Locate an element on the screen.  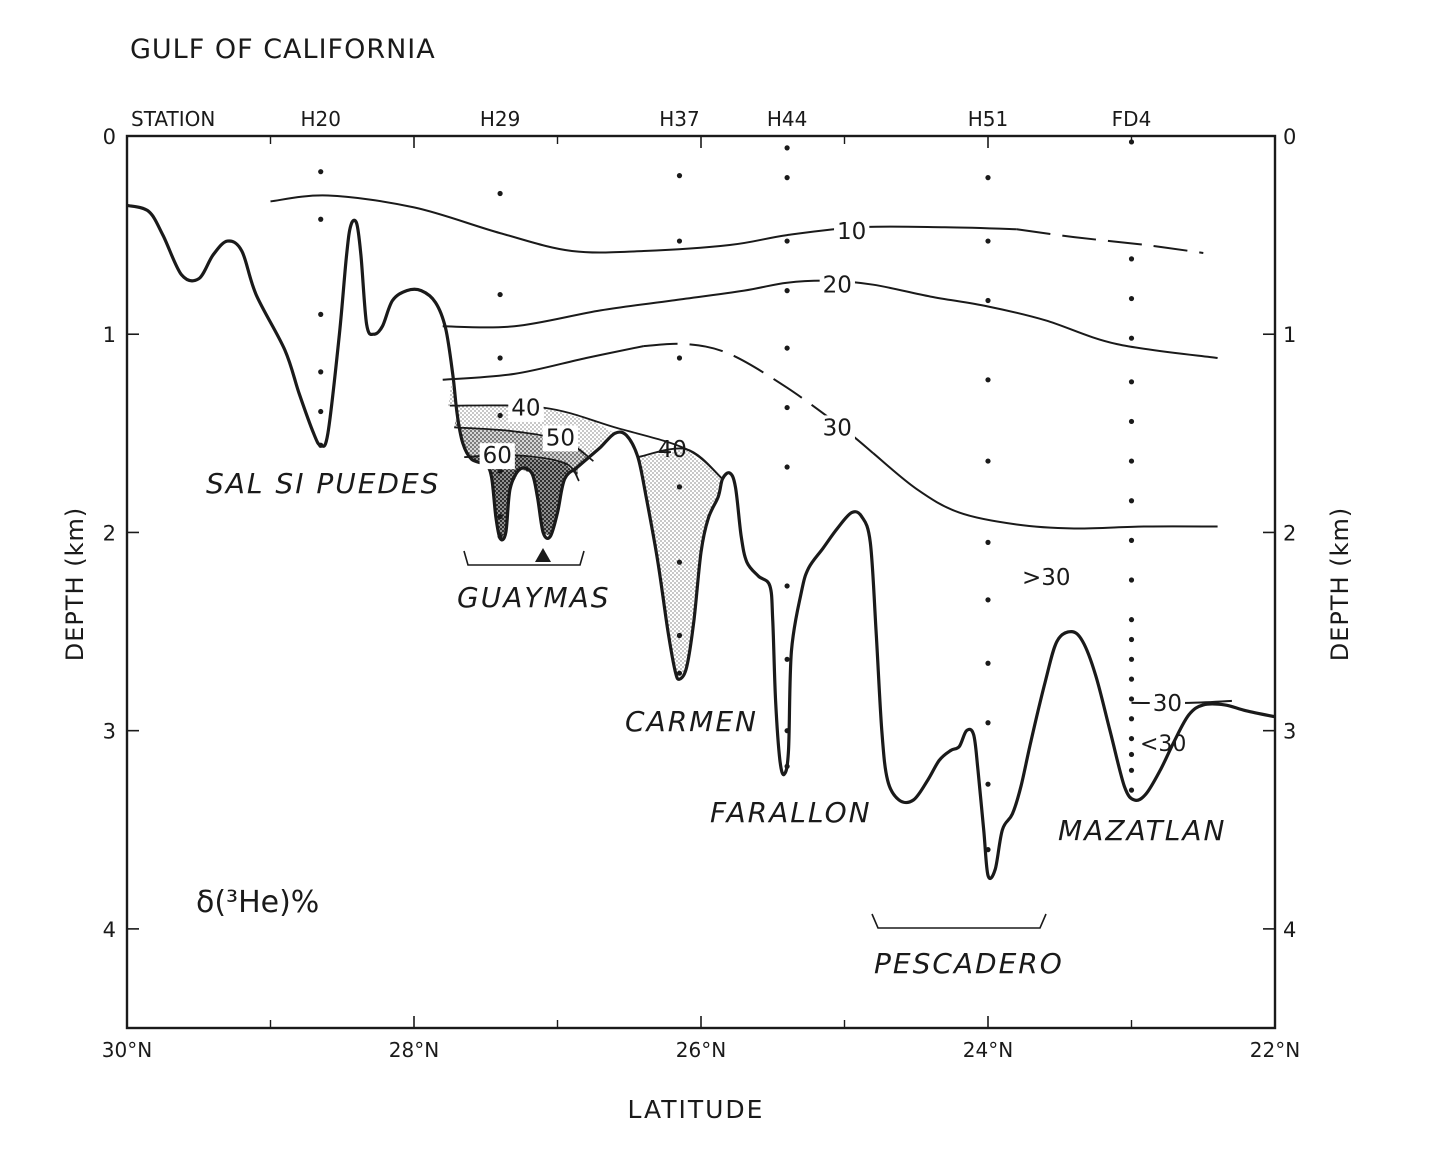
contour-label-2: 30 is located at coordinates (837, 428).